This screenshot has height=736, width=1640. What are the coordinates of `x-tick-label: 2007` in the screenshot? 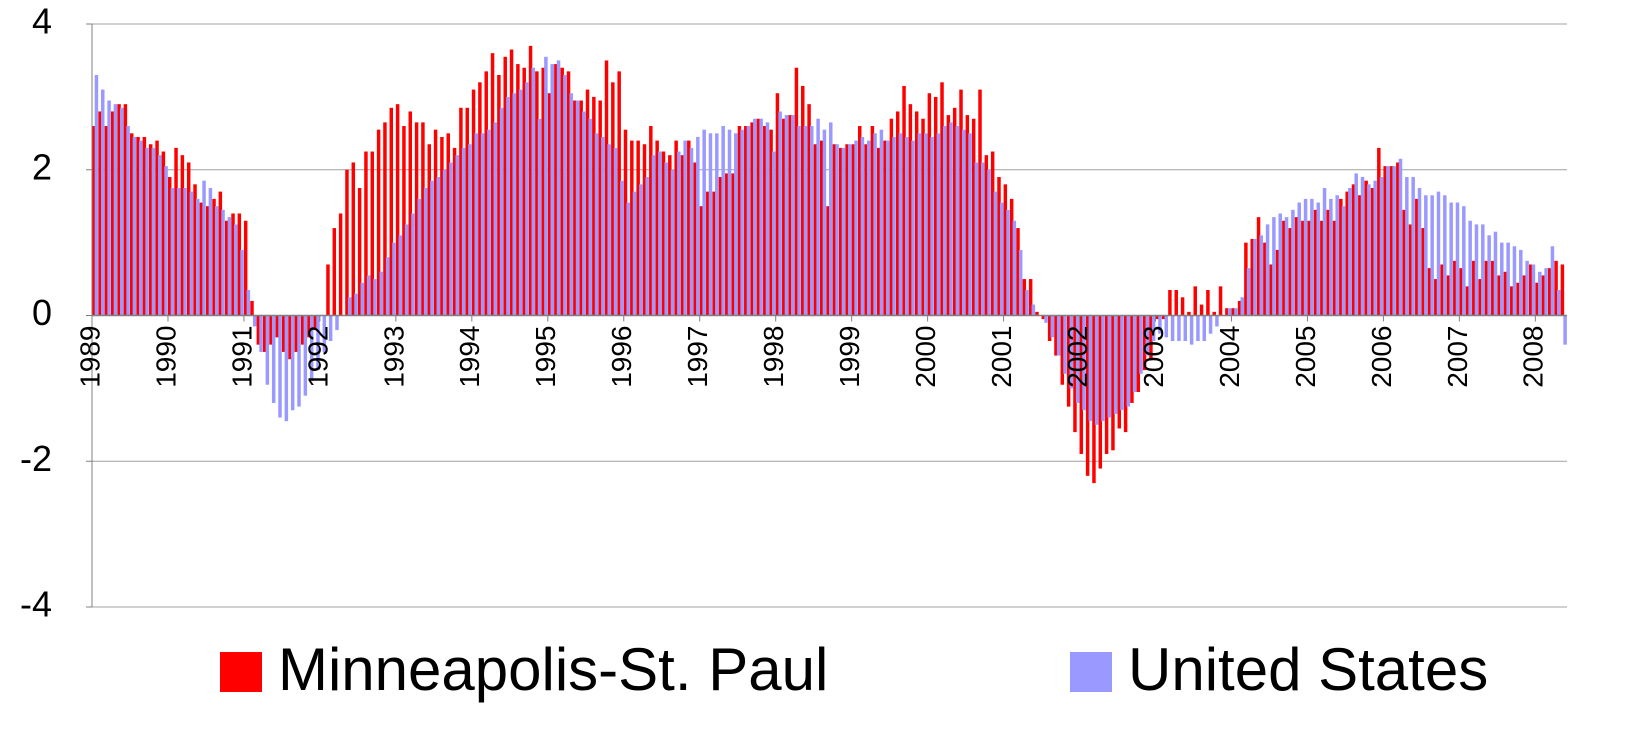 It's located at (1457, 357).